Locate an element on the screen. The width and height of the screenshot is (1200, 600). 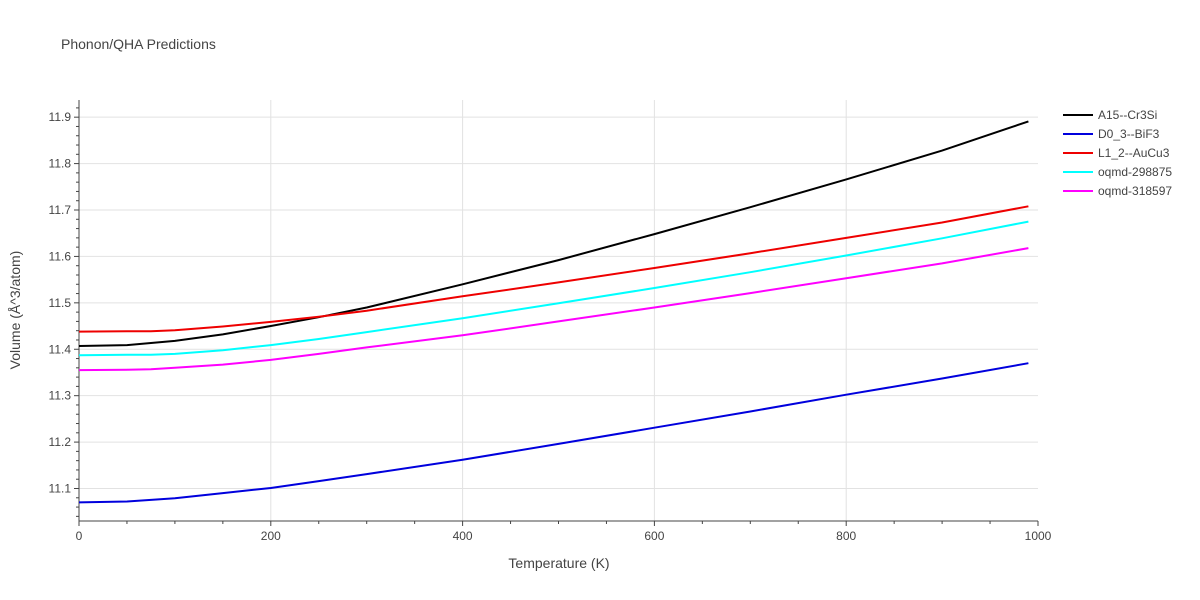
legend-item: D0_3--BiF3 is located at coordinates (1111, 134).